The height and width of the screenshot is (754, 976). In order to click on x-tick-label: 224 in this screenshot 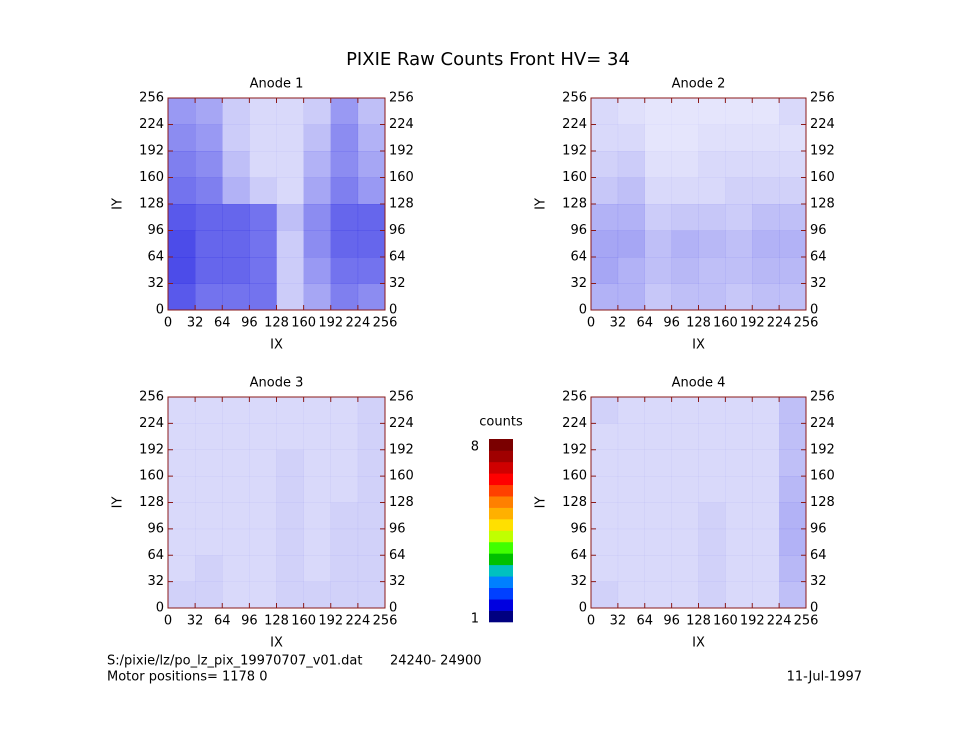, I will do `click(357, 323)`.